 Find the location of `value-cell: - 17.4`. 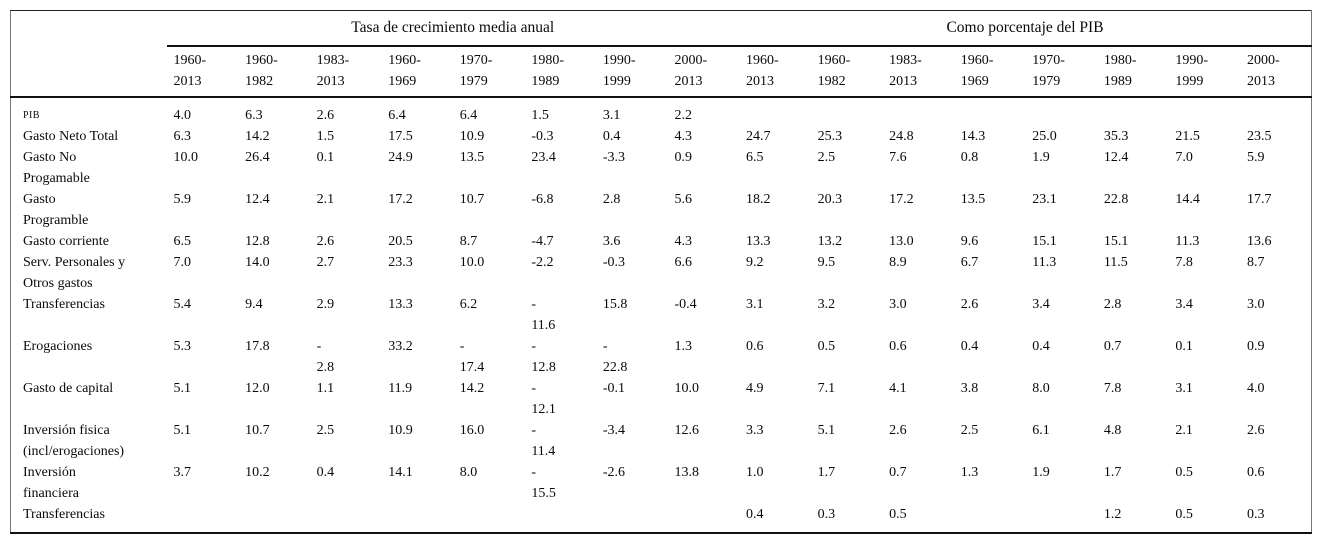

value-cell: - 17.4 is located at coordinates (472, 357).